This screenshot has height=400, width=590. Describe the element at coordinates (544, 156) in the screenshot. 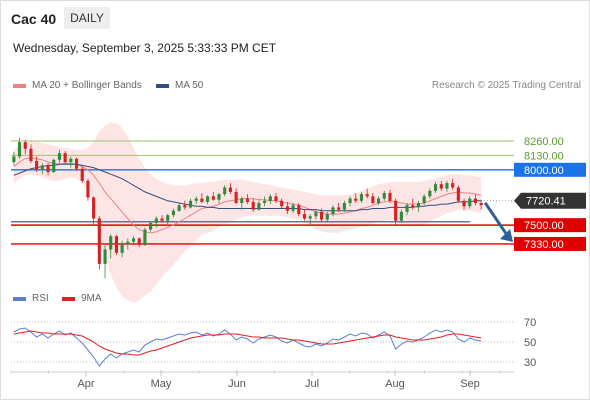

I see `level-label-8130.00: 8130.00` at that location.